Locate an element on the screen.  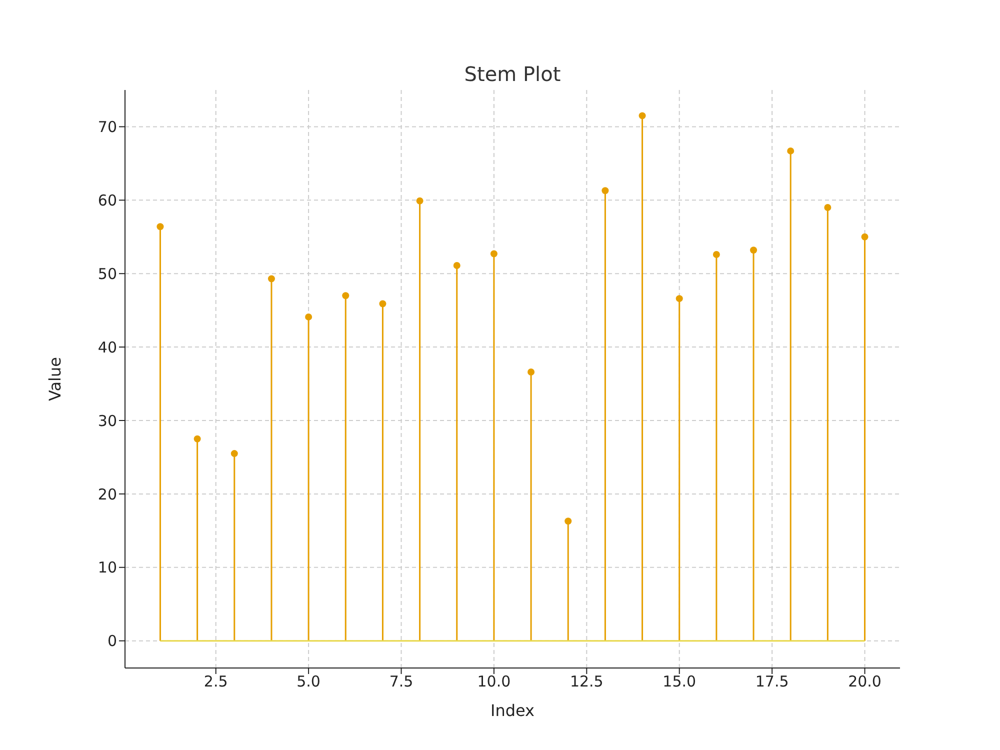
x-axis-title: Index is located at coordinates (512, 710).